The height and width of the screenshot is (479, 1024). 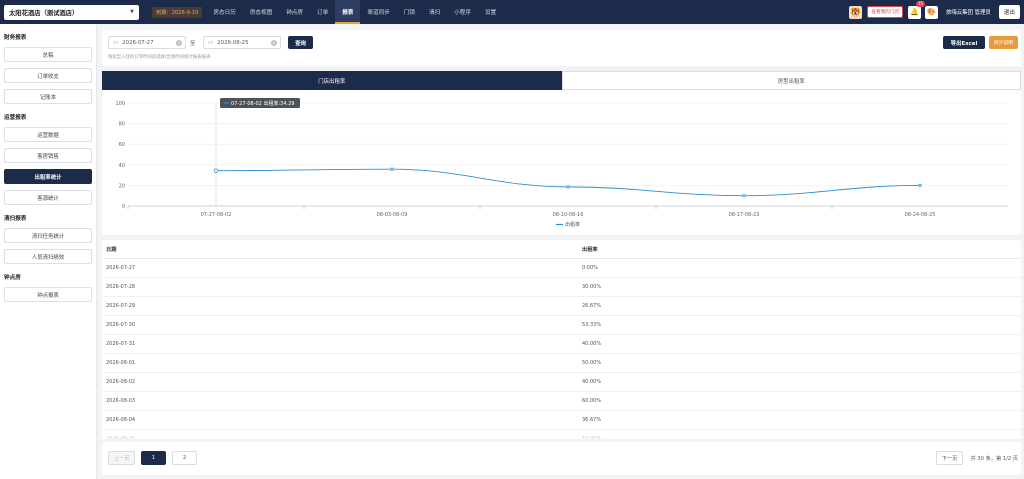 What do you see at coordinates (159, 57) in the screenshot?
I see `filter-hint: 搜索型入住的订单时间段选择/出租时间统计报表报表` at bounding box center [159, 57].